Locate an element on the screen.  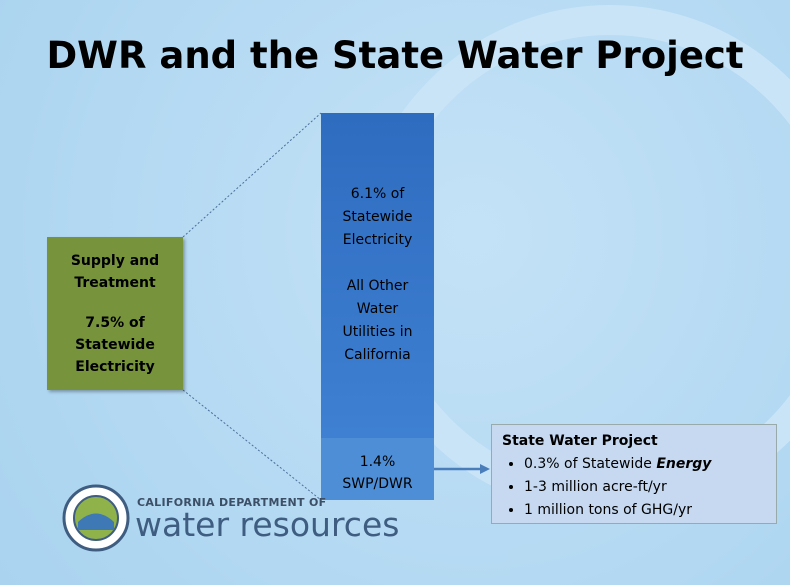
bullet-emphasis: Energy is located at coordinates (684, 464).